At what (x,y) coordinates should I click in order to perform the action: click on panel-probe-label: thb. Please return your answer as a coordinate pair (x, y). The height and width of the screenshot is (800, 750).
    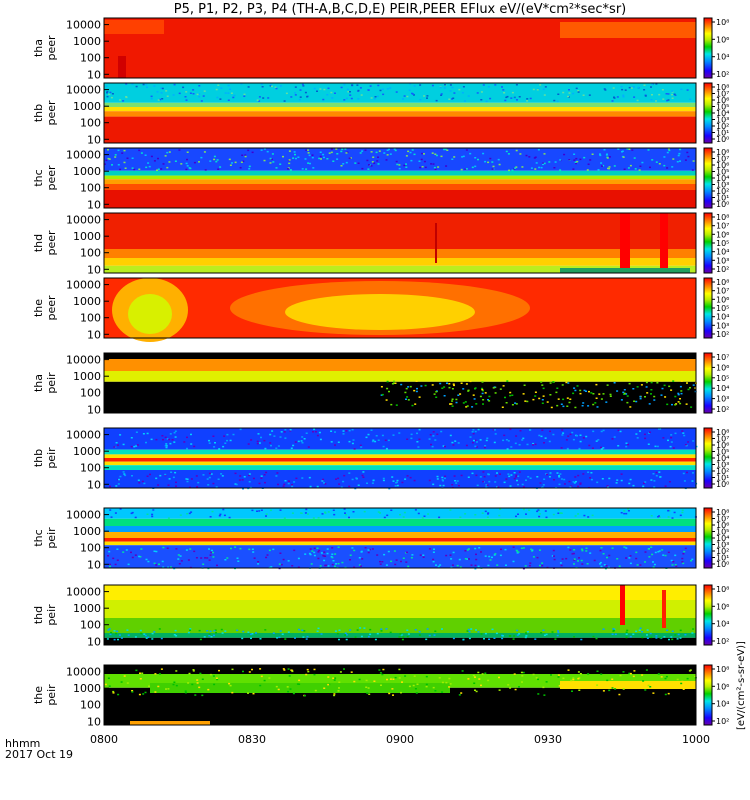
    Looking at the image, I should click on (38, 113).